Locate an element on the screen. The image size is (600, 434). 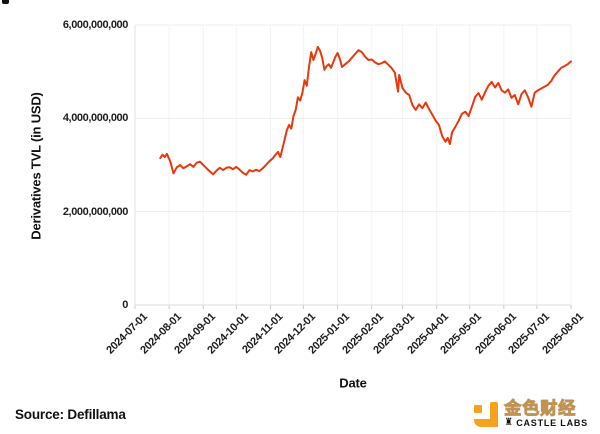
source-note: Source: Defillama is located at coordinates (70, 414).